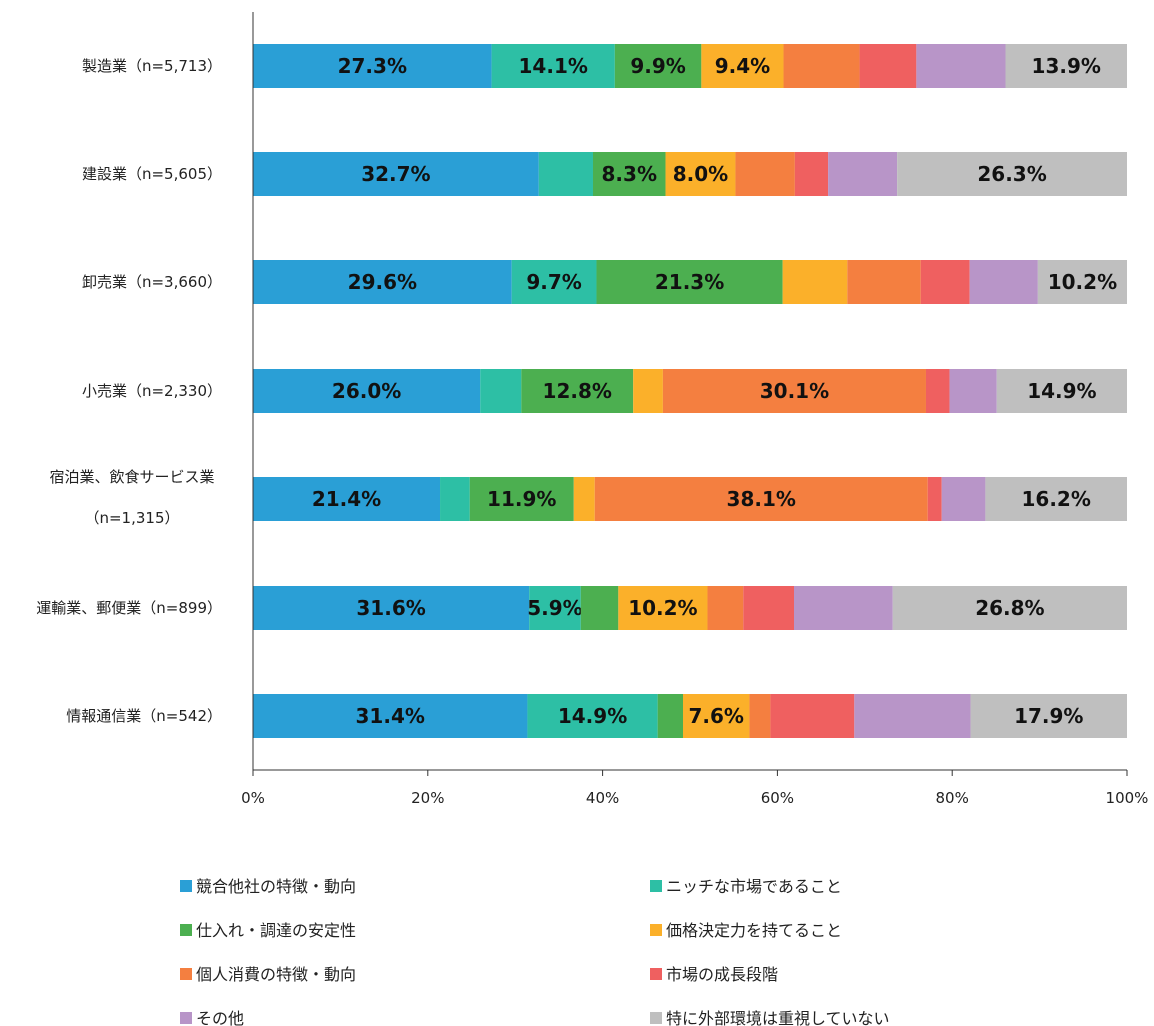 The width and height of the screenshot is (1154, 1026). What do you see at coordinates (778, 1017) in the screenshot?
I see `legend-label: 特に外部環境は重視していない` at bounding box center [778, 1017].